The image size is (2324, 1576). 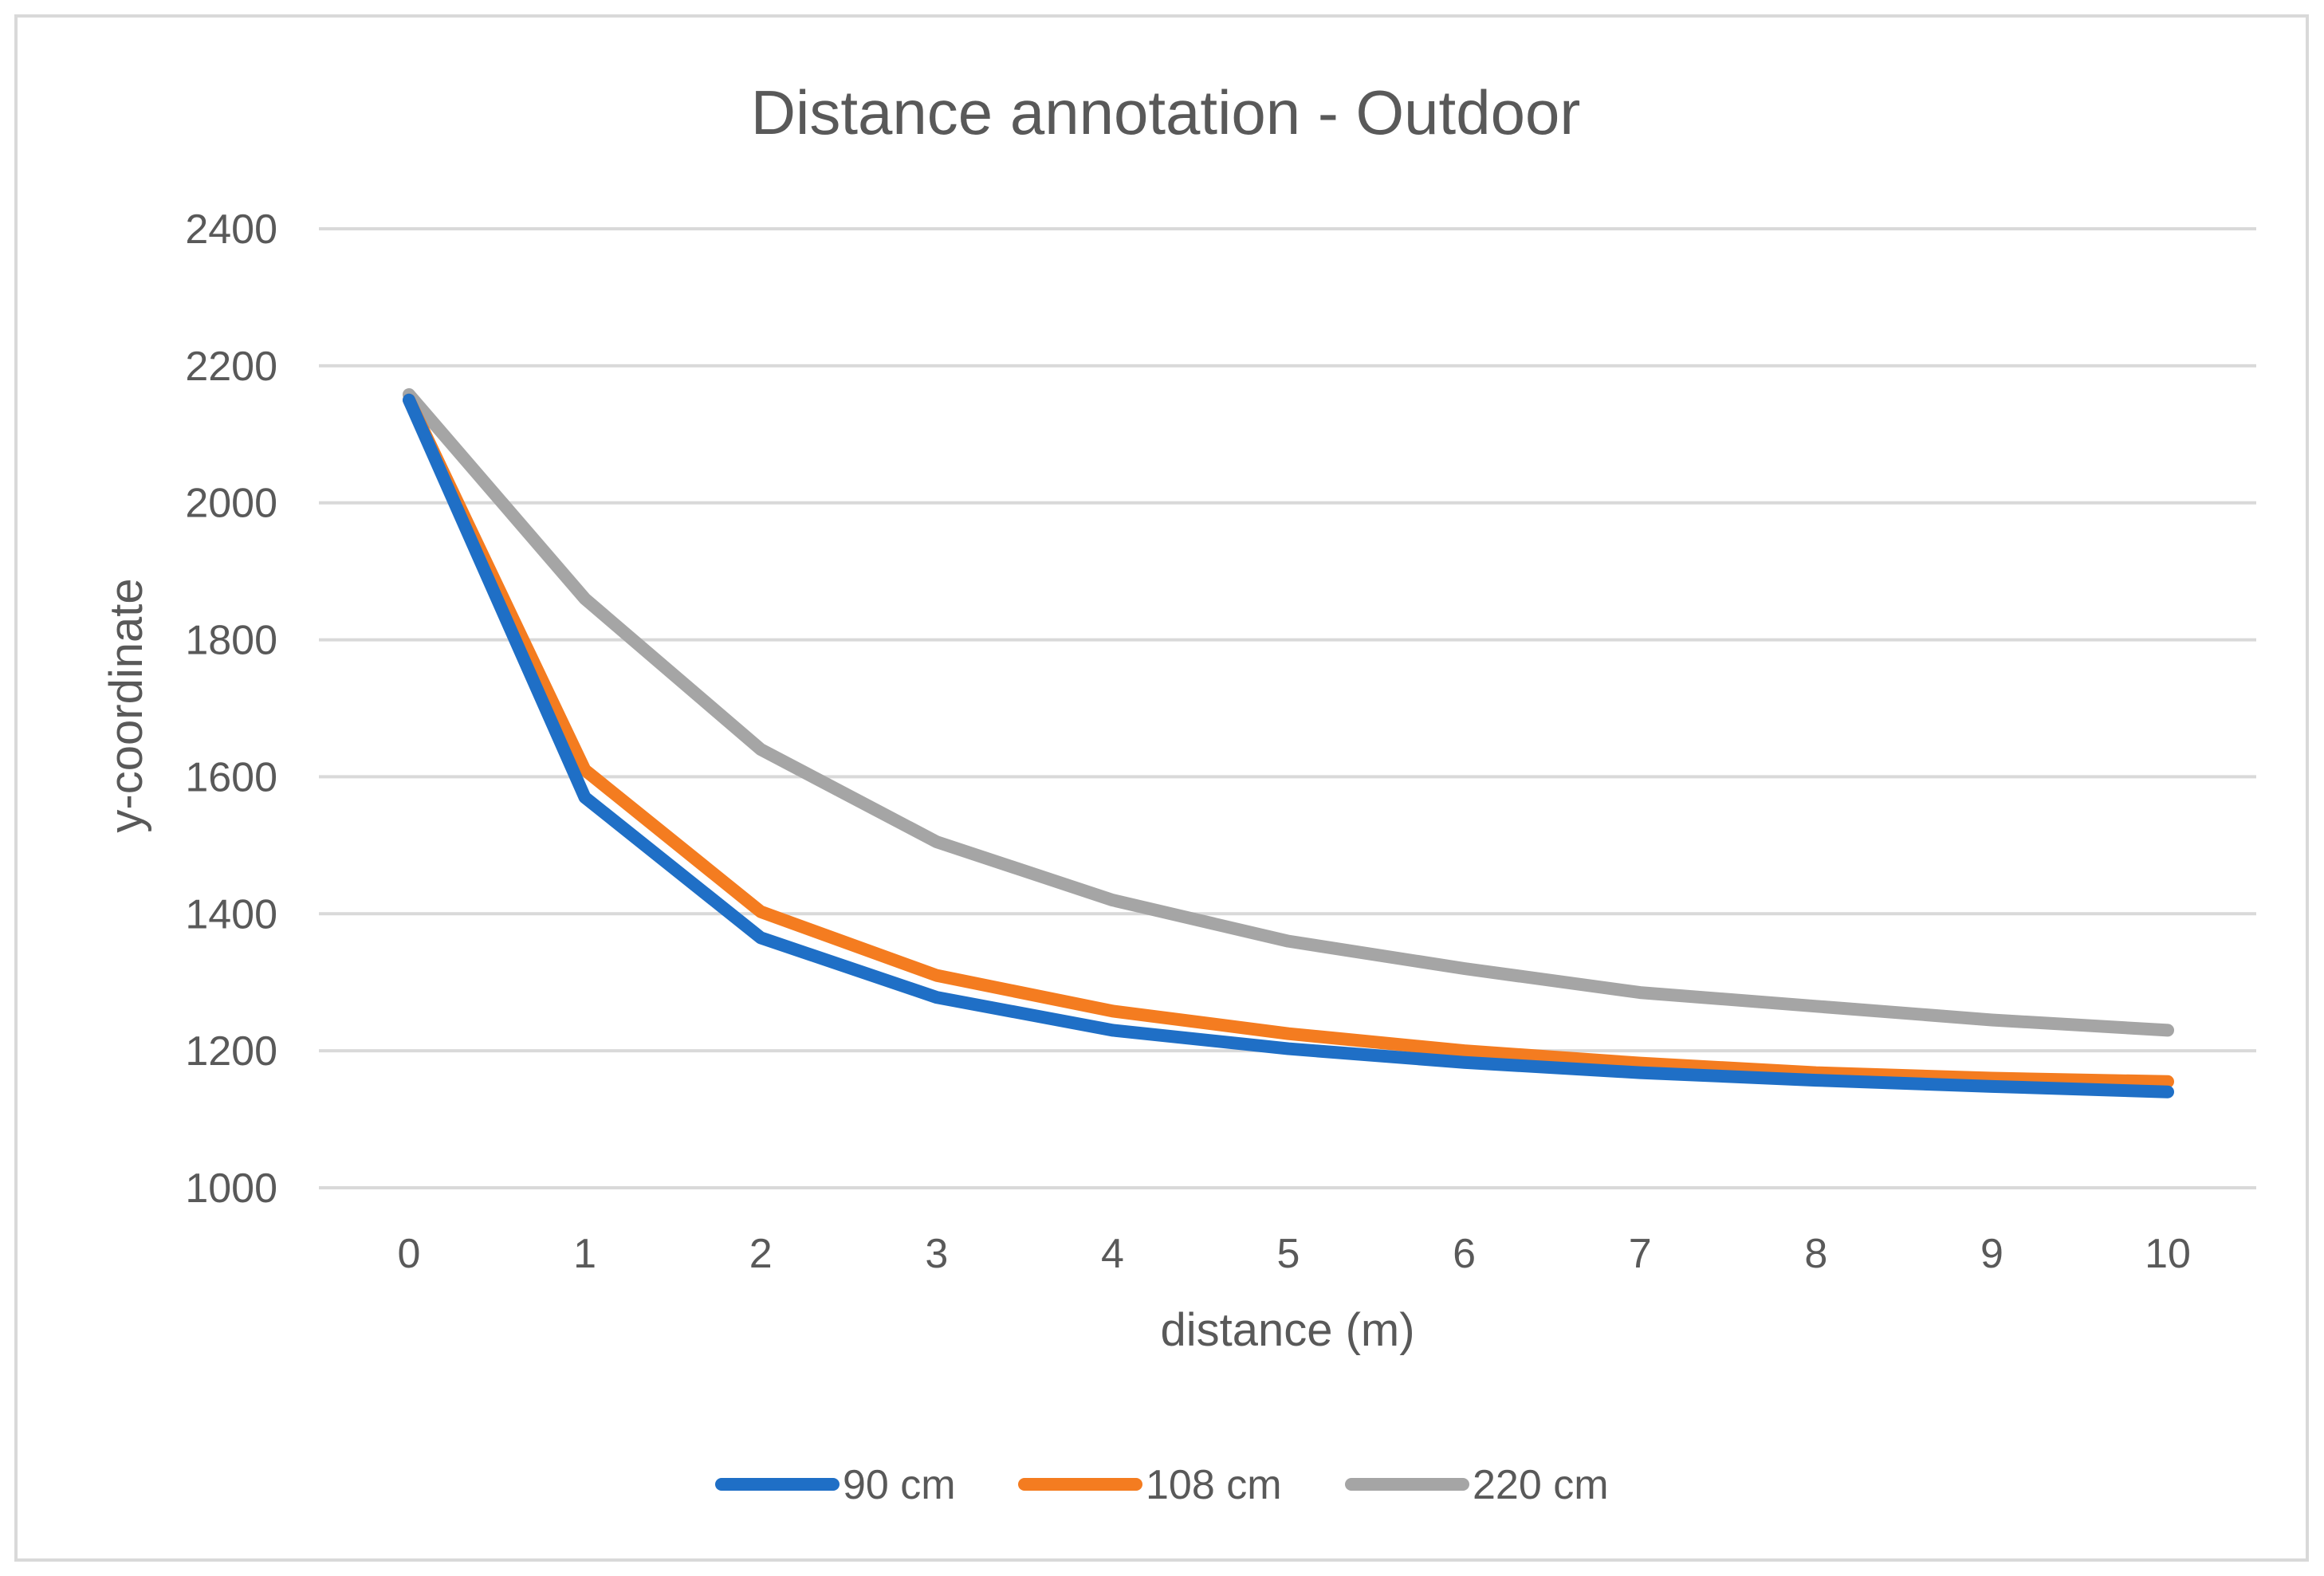 I want to click on y-tick-label: 1200, so click(x=231, y=1052).